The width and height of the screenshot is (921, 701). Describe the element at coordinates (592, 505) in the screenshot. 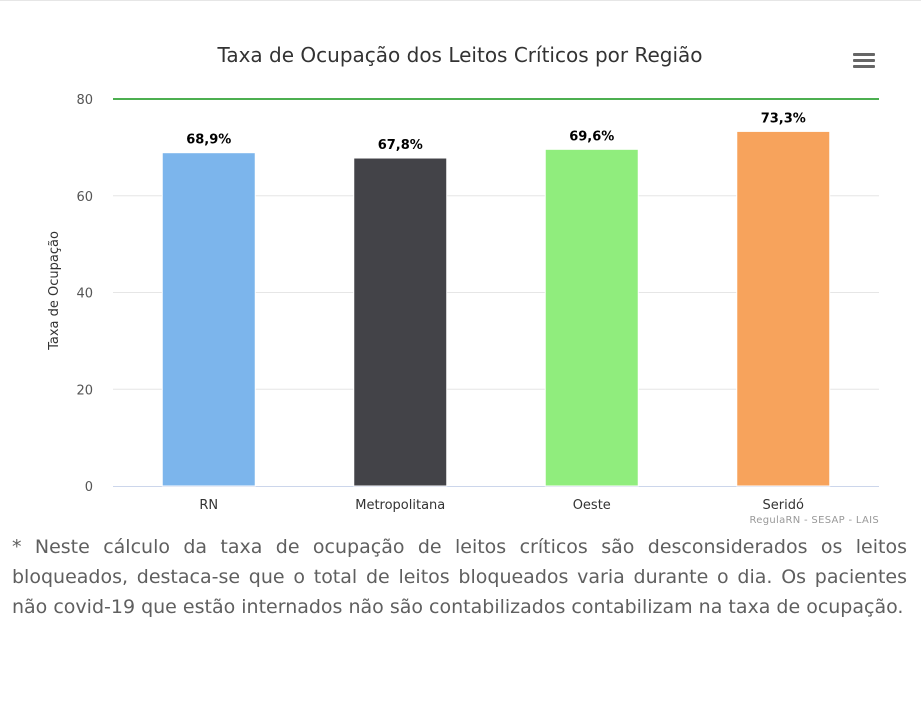

I see `x-tick-label: Oeste` at that location.